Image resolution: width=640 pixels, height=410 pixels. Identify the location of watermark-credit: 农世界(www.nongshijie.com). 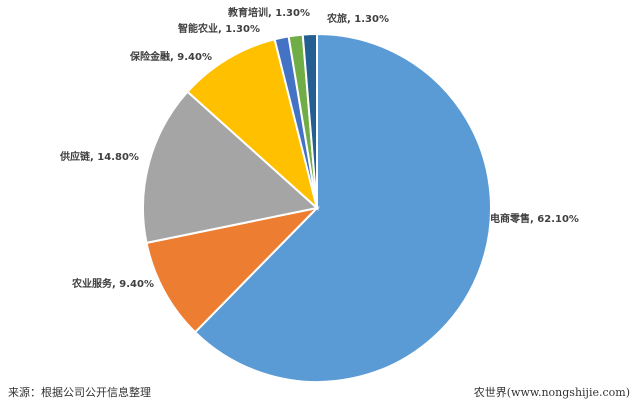
(551, 392).